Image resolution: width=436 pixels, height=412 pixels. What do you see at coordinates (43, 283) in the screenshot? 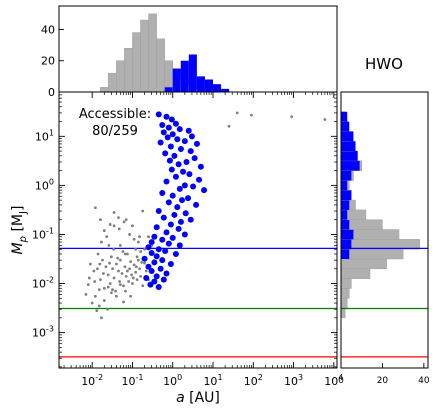
I see `y-tick-label-1: 10⁻²` at bounding box center [43, 283].